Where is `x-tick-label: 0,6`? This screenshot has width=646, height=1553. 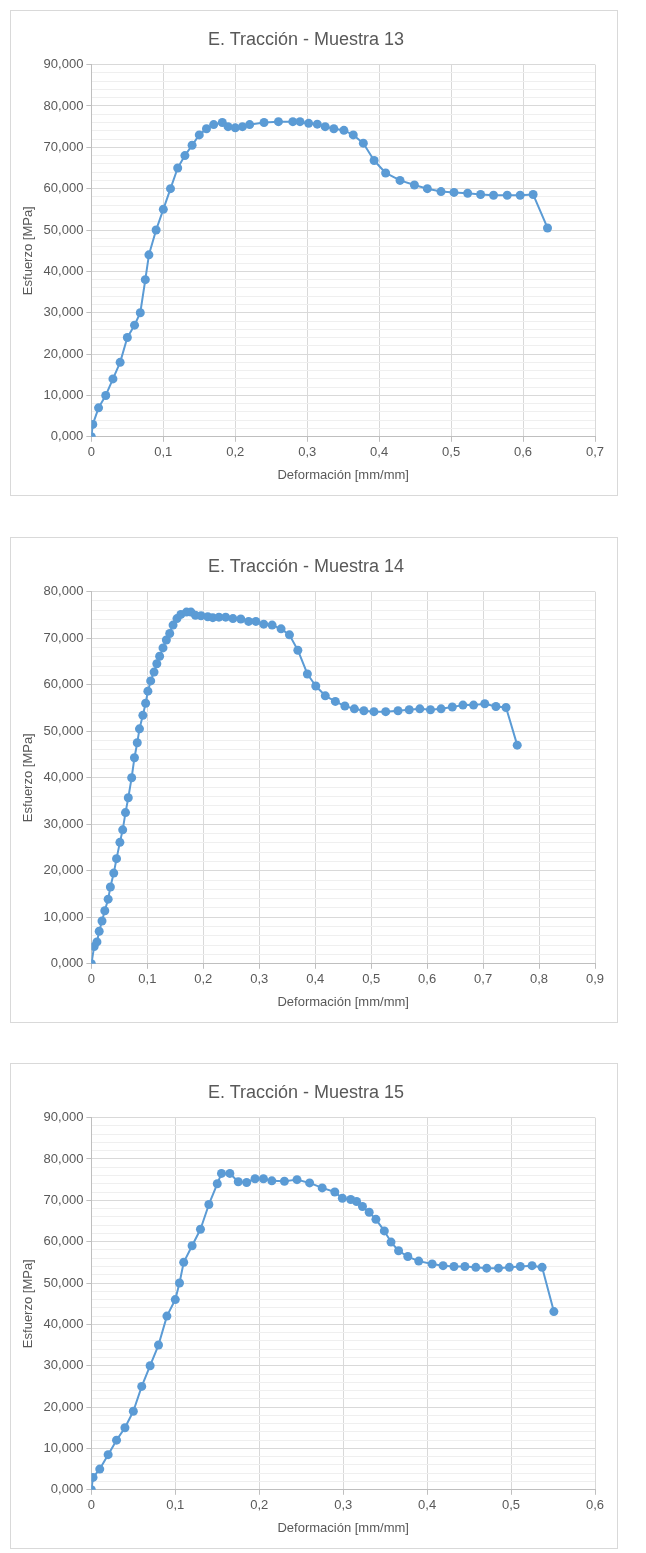 x-tick-label: 0,6 is located at coordinates (523, 452).